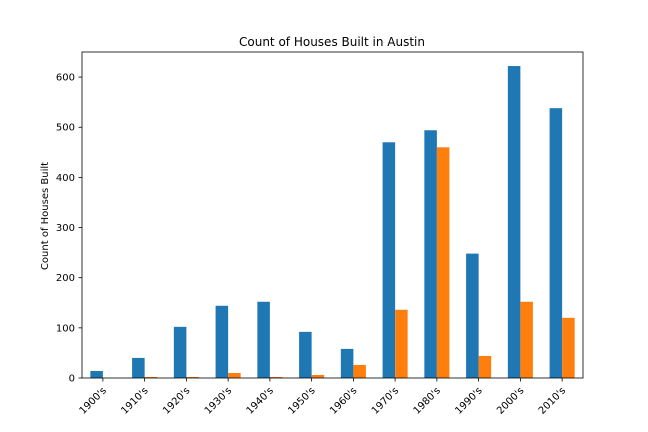 This screenshot has height=432, width=648. What do you see at coordinates (332, 42) in the screenshot?
I see `chart-title: Count of Houses Built in Austin` at bounding box center [332, 42].